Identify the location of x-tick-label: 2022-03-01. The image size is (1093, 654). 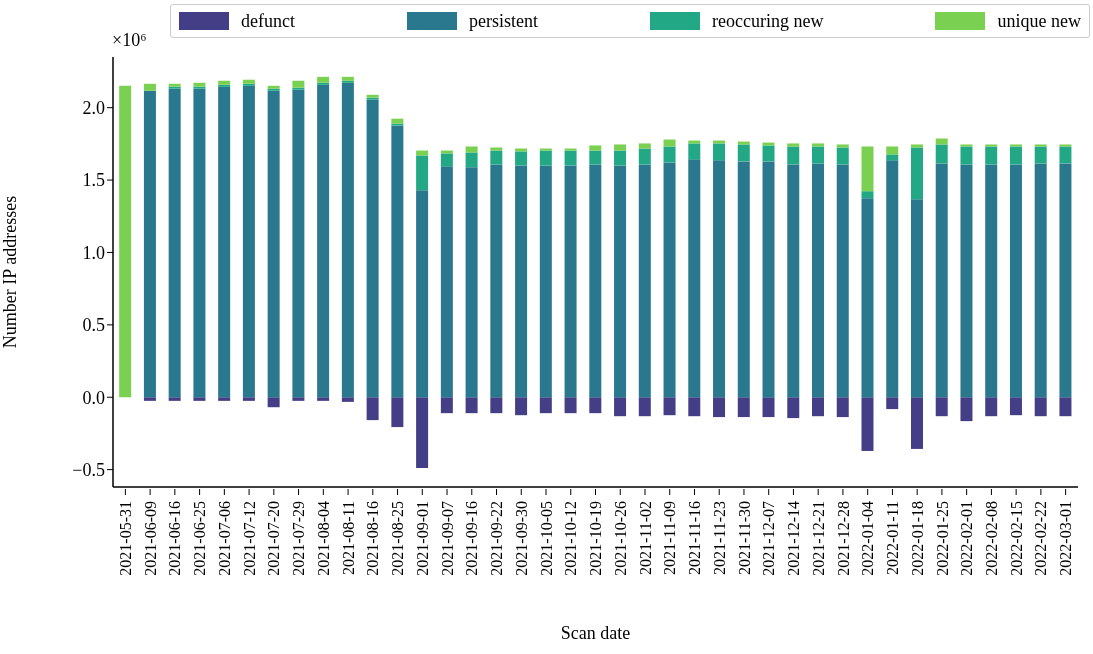
(1066, 538).